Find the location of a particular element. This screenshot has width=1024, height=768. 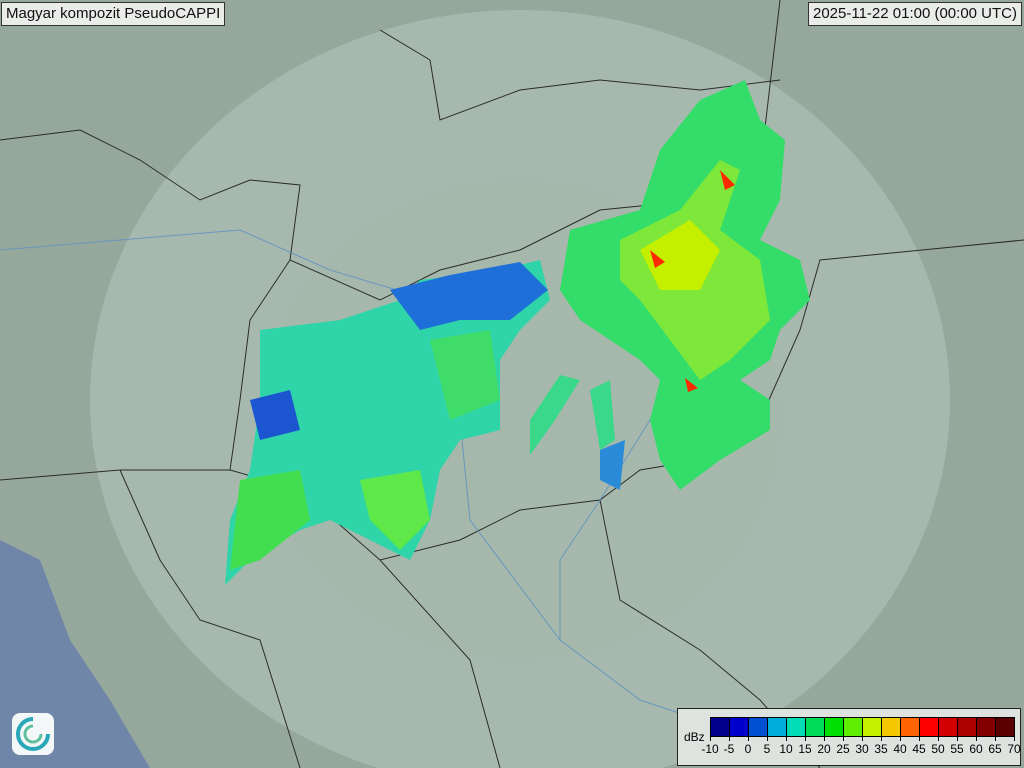

legend-tick-label: 25 is located at coordinates (843, 749).